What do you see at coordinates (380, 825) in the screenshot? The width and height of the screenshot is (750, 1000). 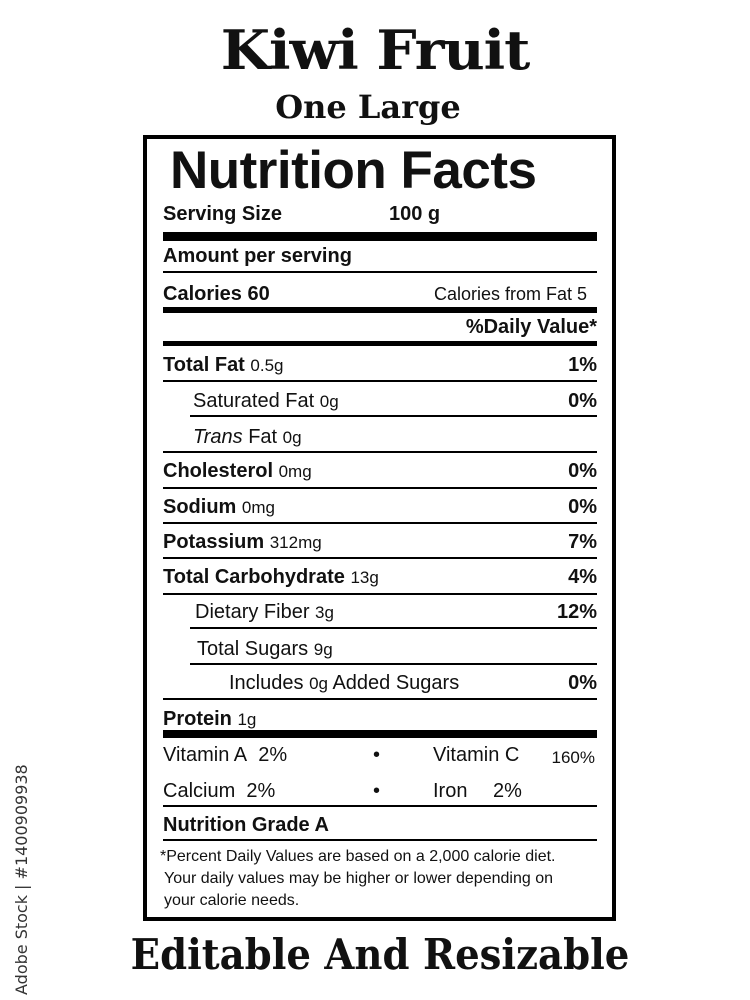 I see `nutrition-grade: Nutrition Grade A` at bounding box center [380, 825].